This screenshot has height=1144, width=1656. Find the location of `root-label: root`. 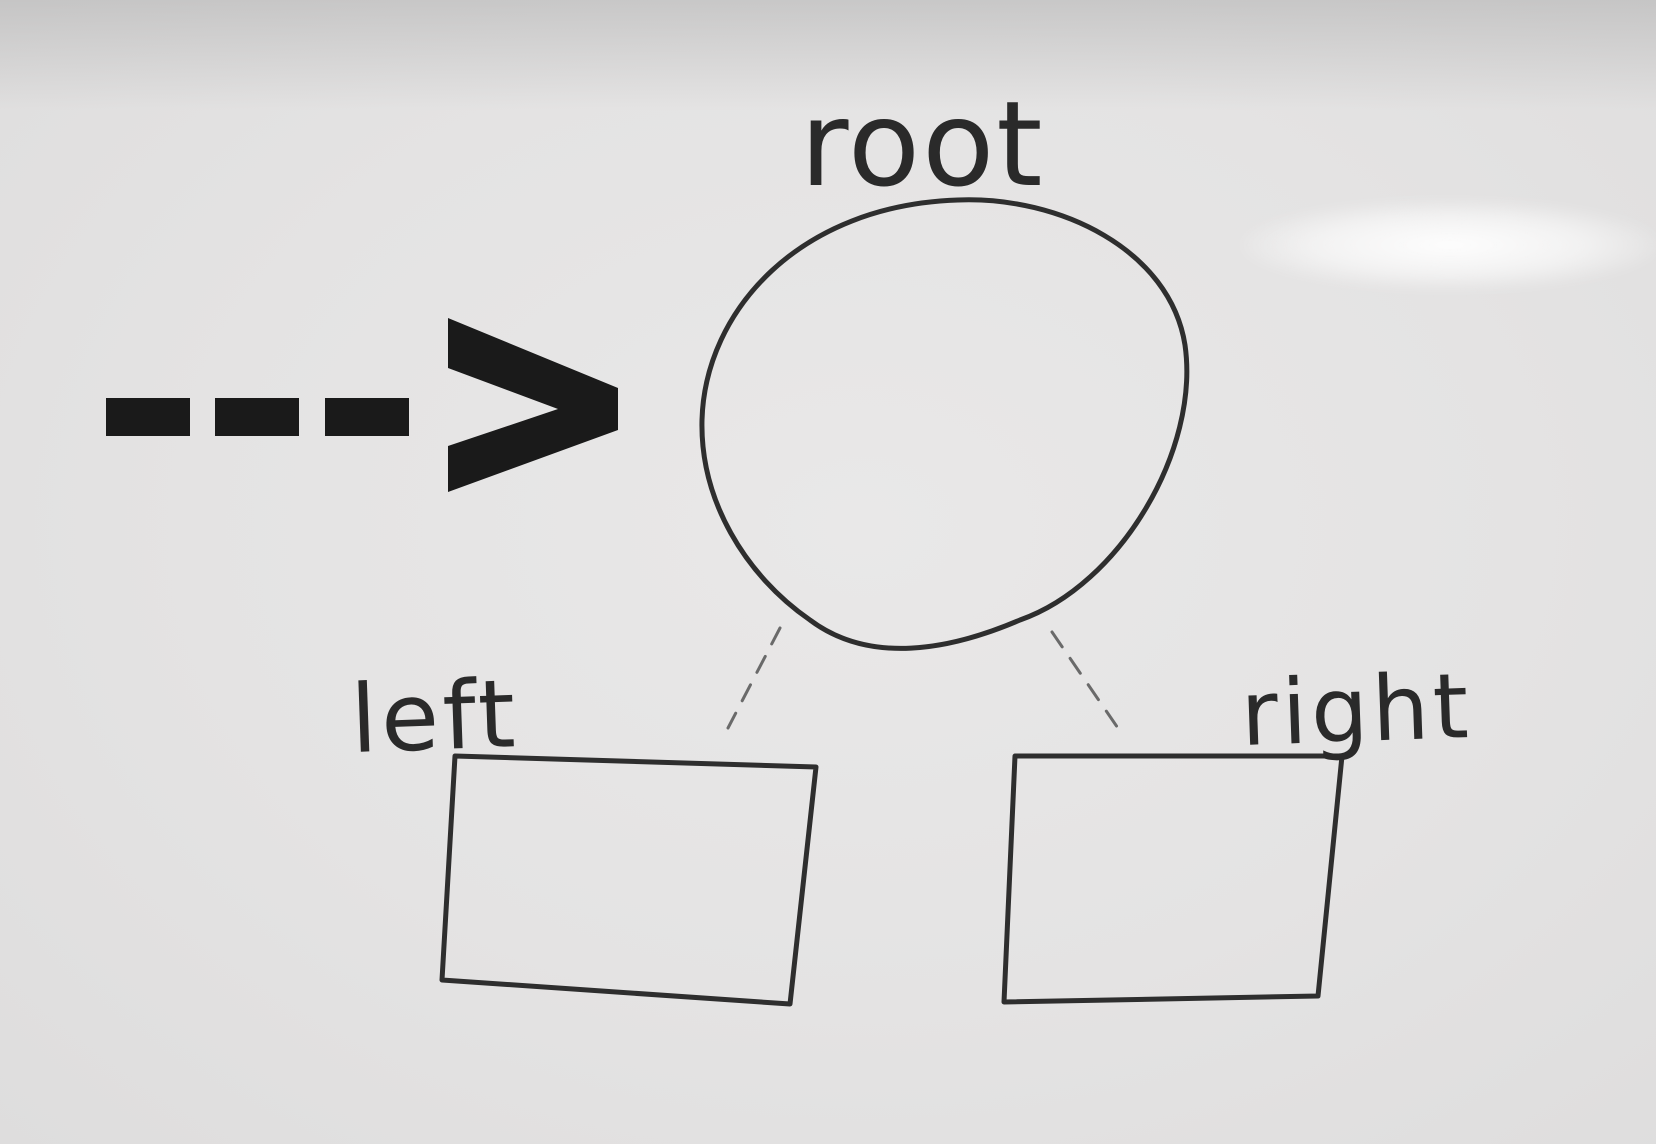

root-label: root is located at coordinates (922, 144).